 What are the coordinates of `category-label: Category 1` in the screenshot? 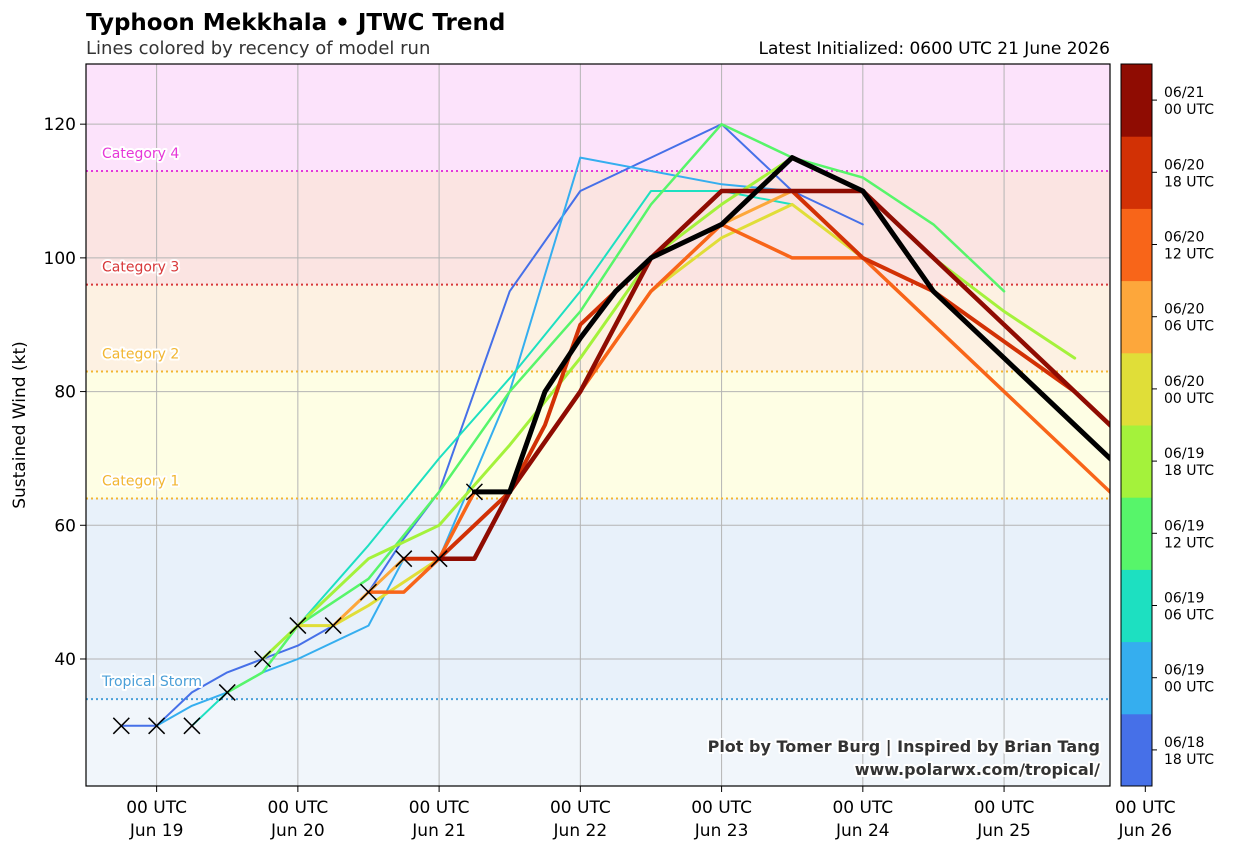 It's located at (140, 482).